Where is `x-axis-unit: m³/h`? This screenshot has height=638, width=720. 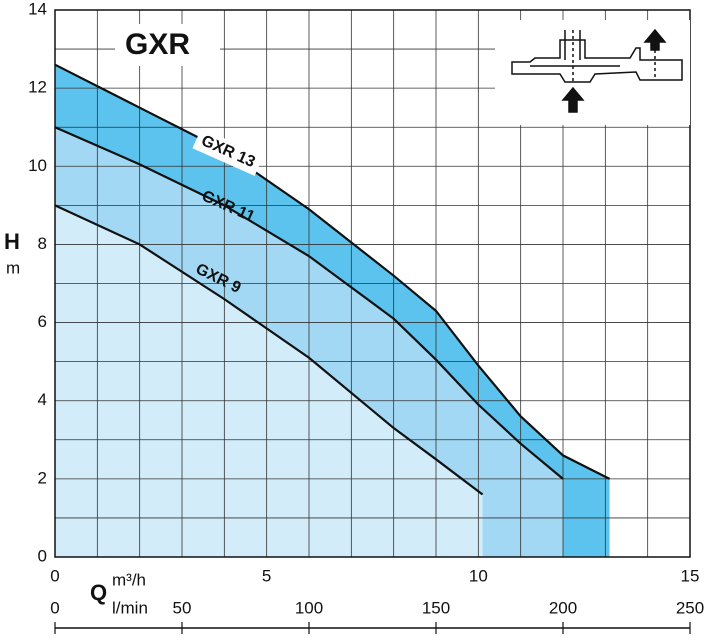
x-axis-unit: m³/h is located at coordinates (129, 579).